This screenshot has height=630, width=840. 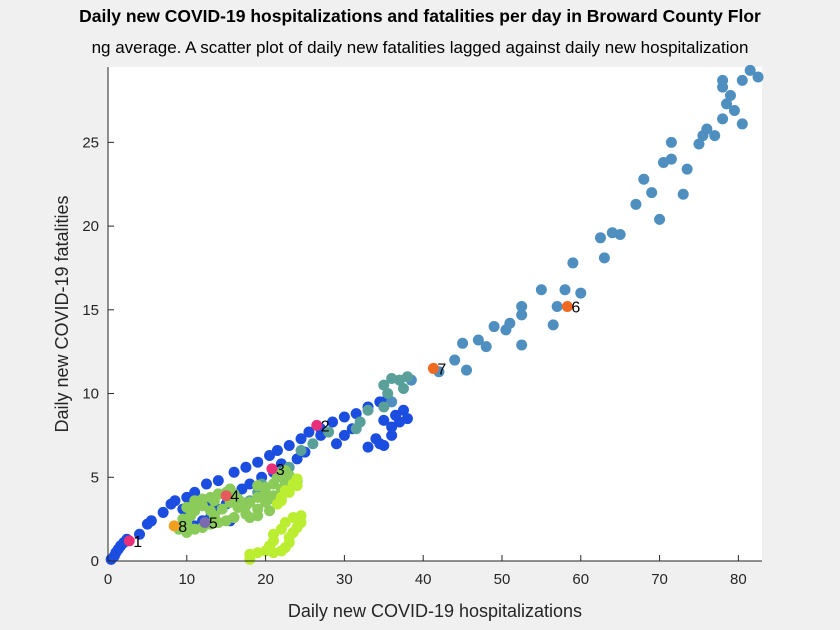 I want to click on y-axis-label: Daily new COVID-19 fatalities, so click(x=62, y=313).